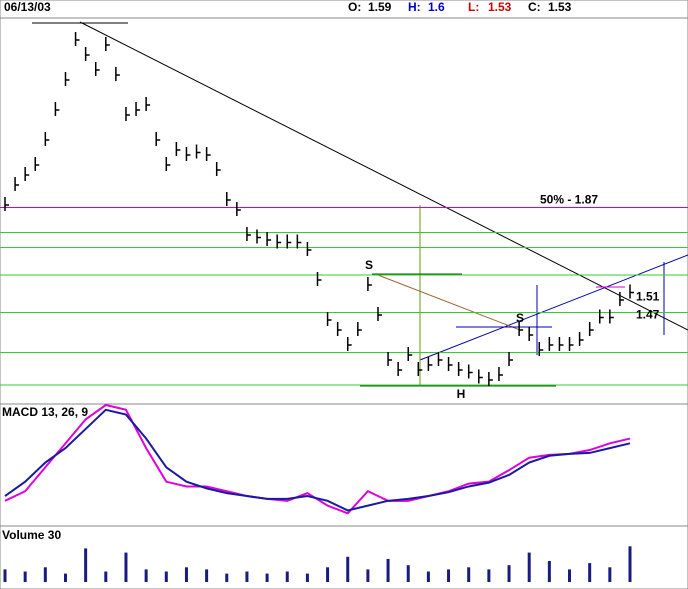 This screenshot has width=688, height=589. I want to click on price-label: 1.47, so click(648, 315).